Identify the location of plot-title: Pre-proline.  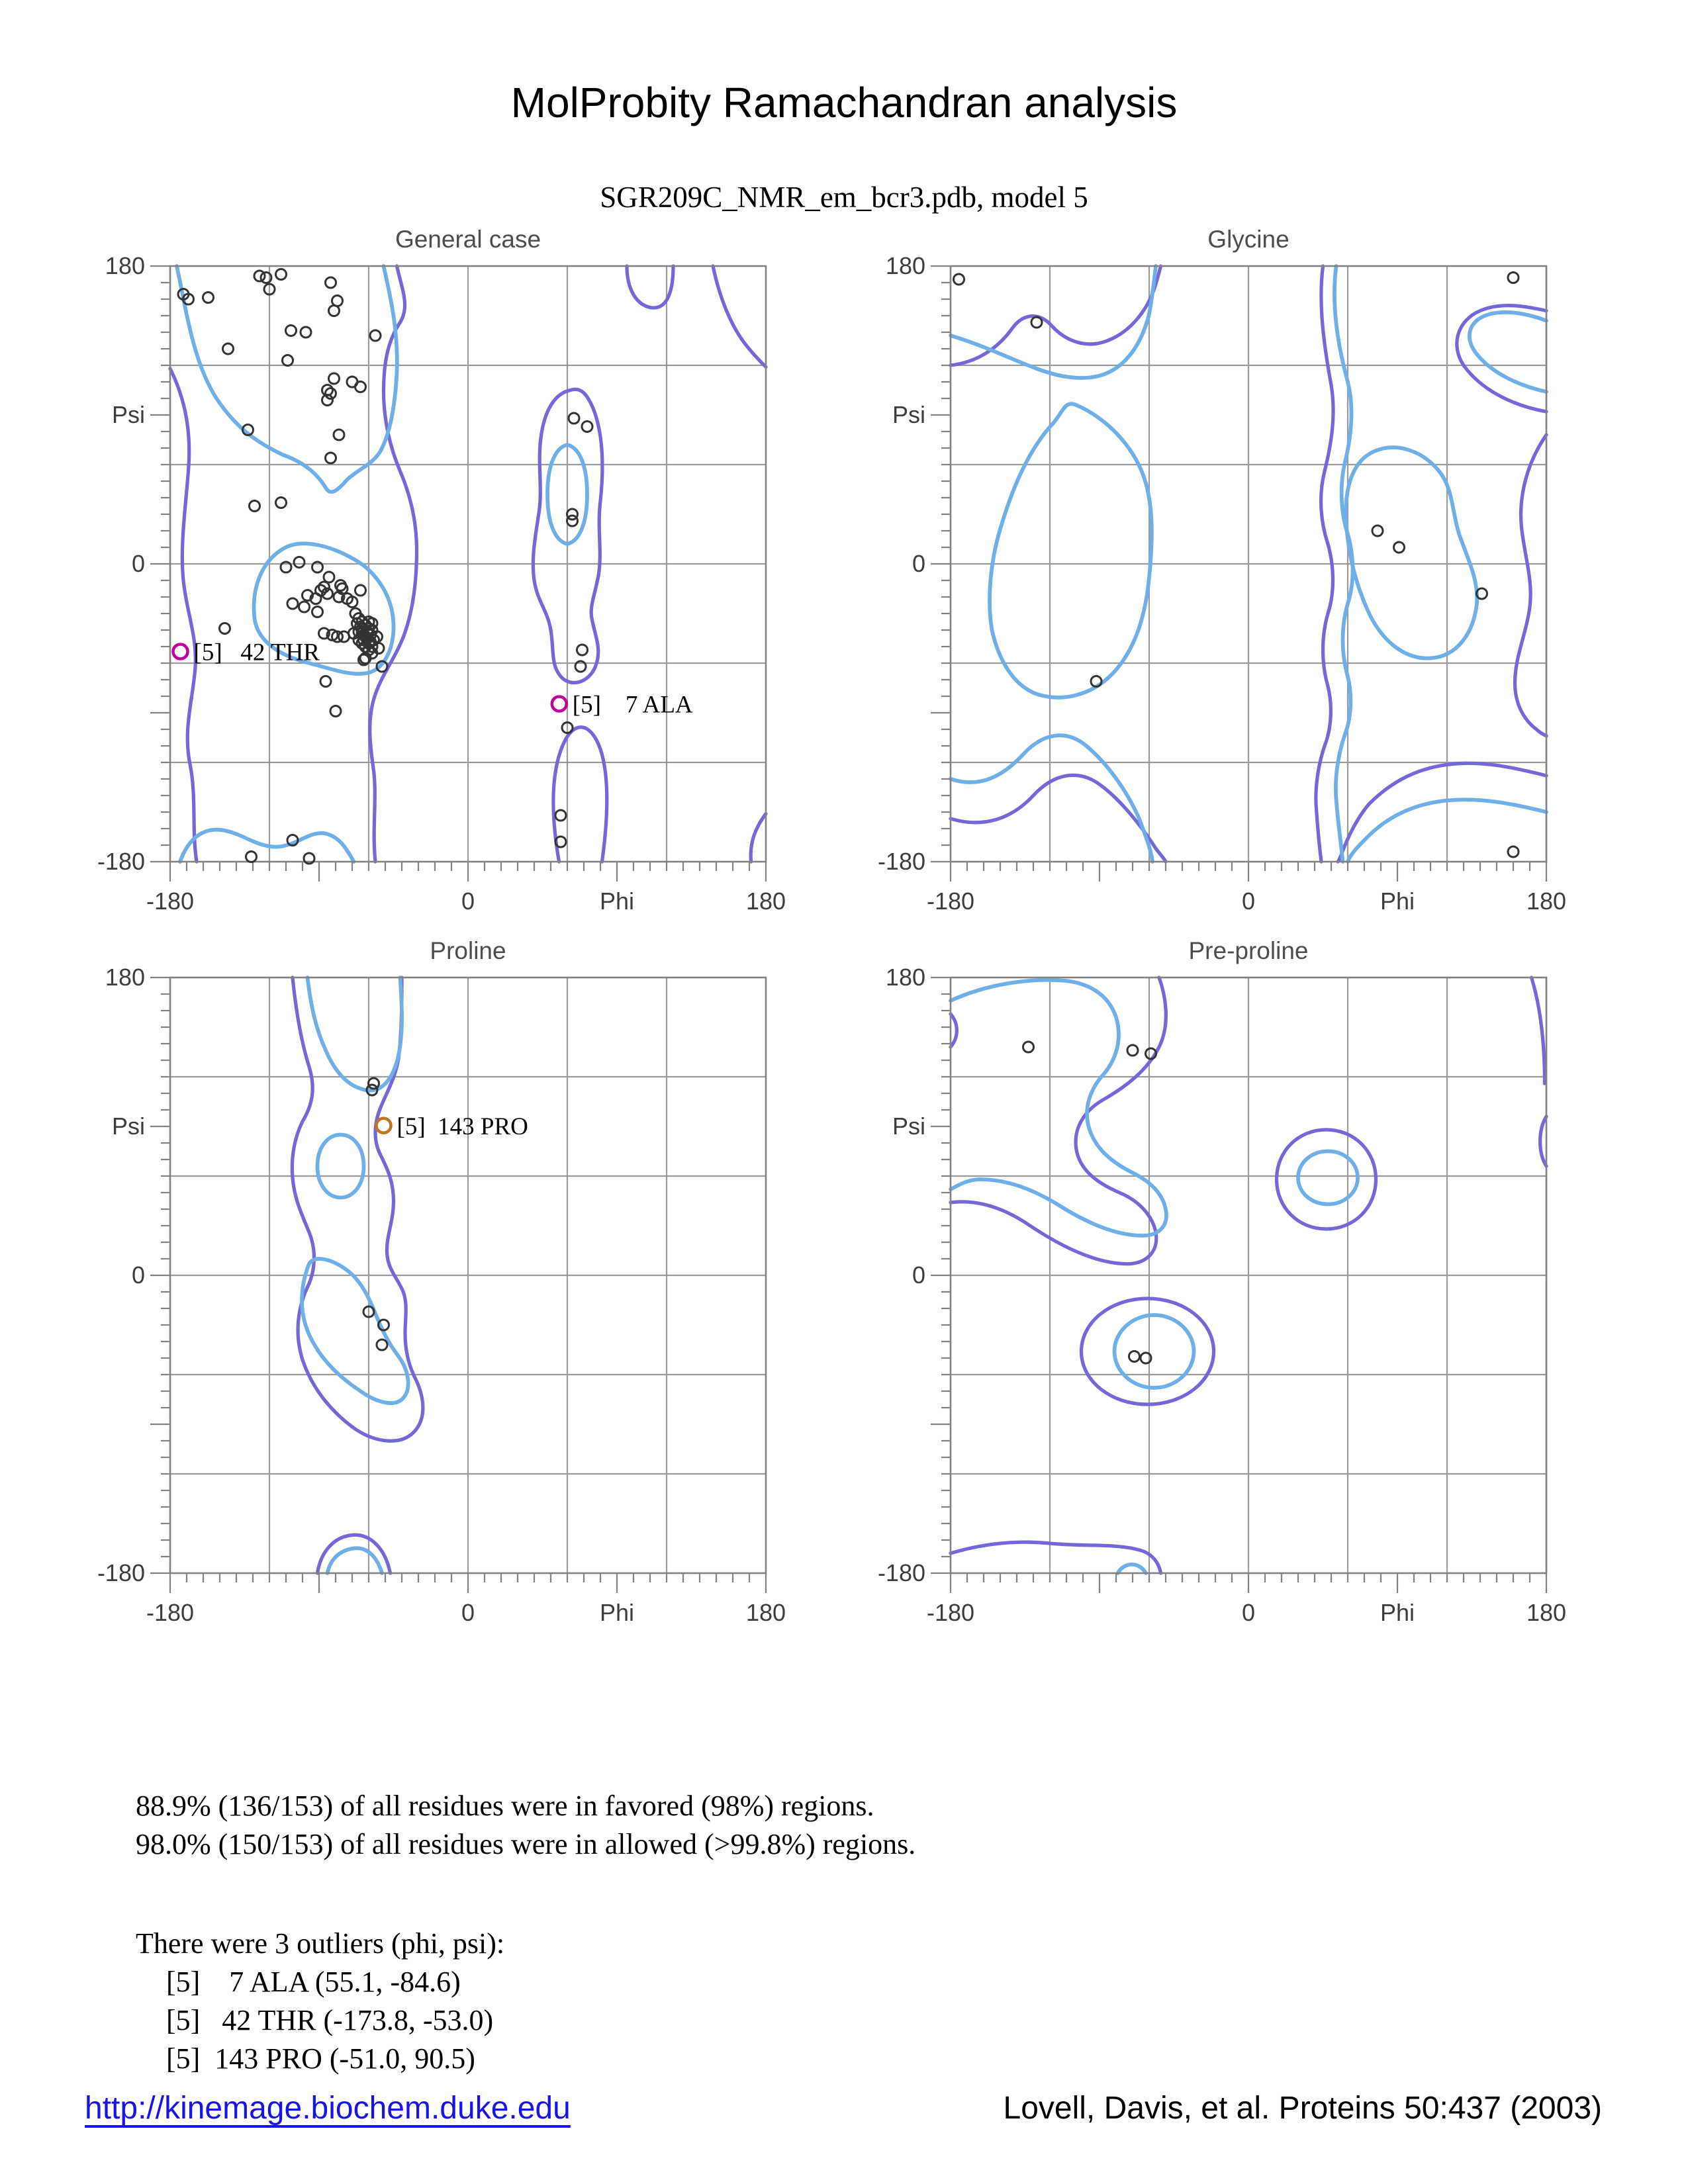
(1249, 950).